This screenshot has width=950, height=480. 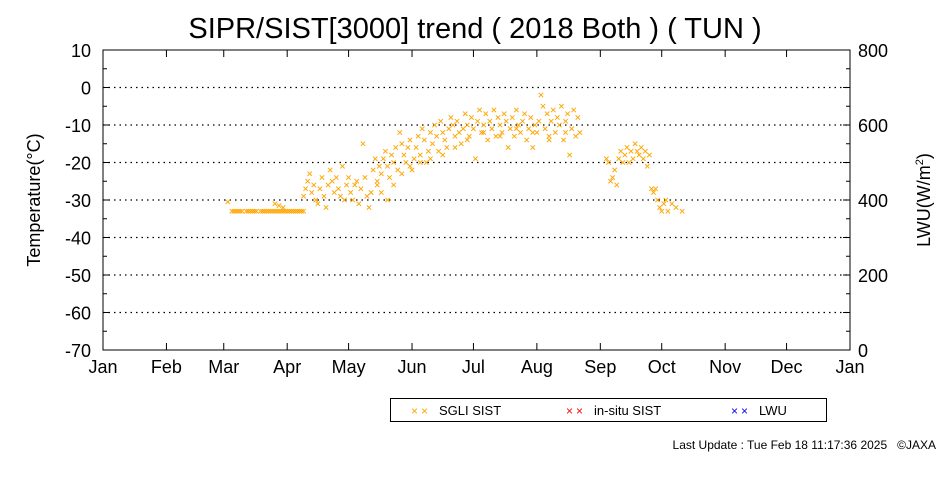 I want to click on y2-tick-label: 400, so click(x=873, y=201).